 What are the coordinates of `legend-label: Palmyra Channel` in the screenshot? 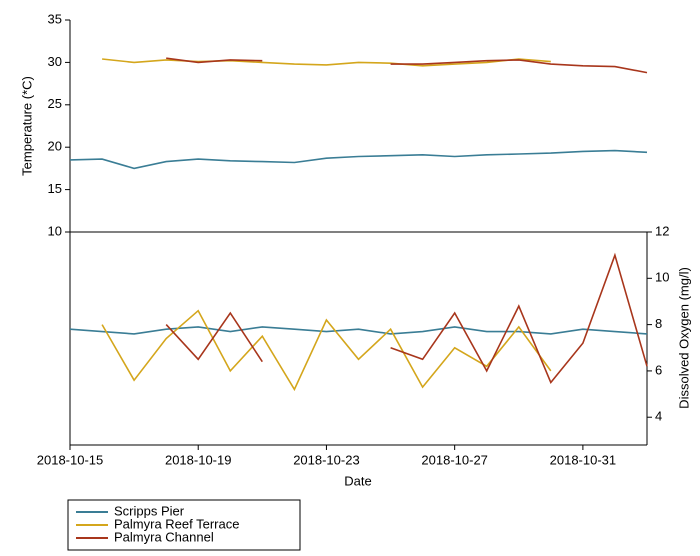 It's located at (164, 536).